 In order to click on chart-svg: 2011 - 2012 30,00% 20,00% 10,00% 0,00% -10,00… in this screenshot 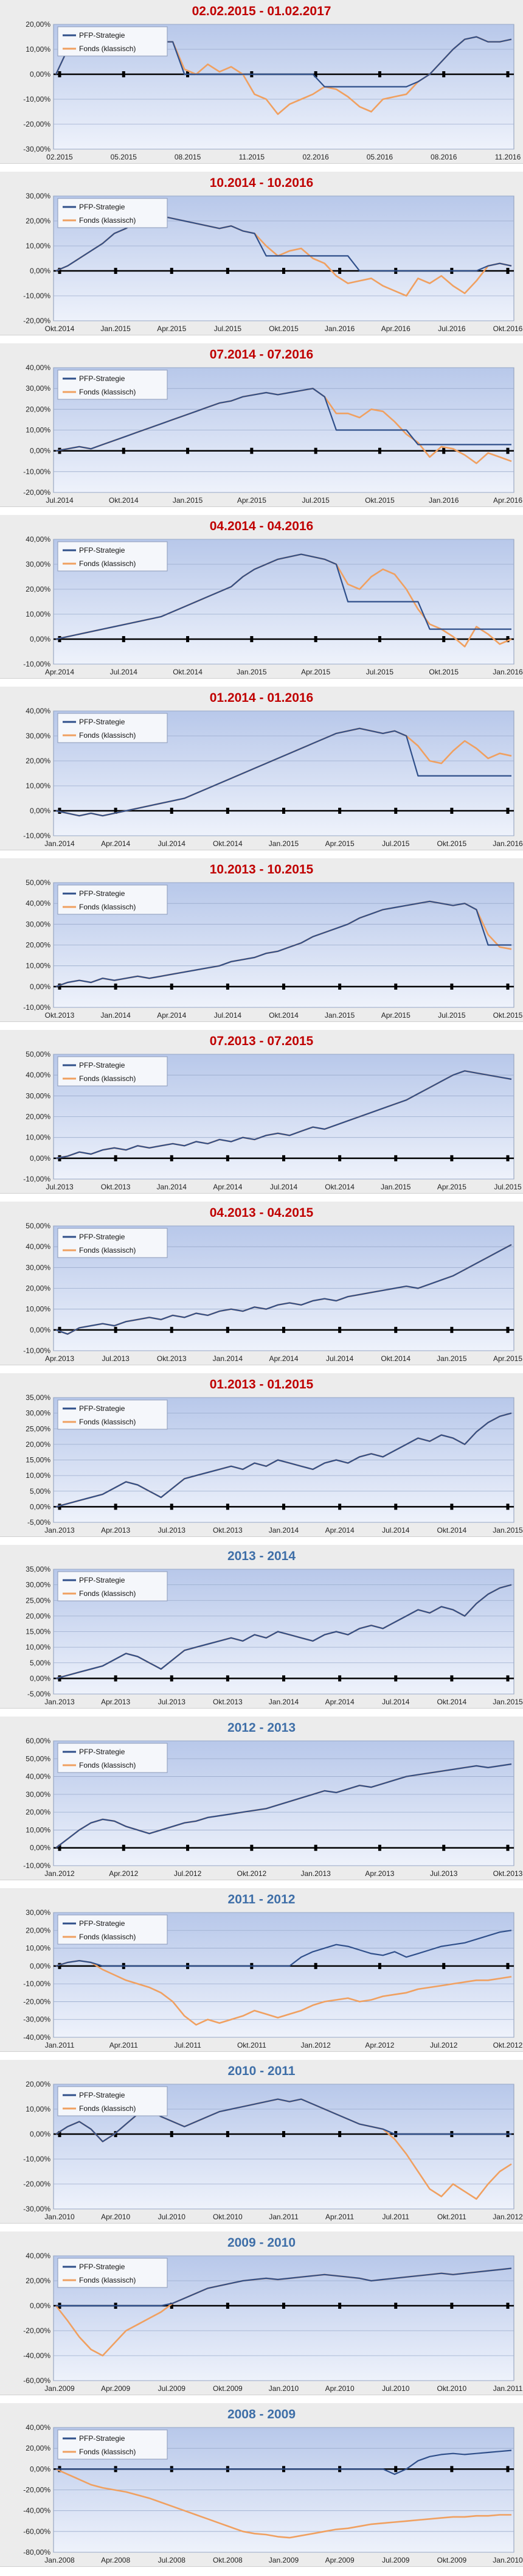, I will do `click(273, 1971)`.